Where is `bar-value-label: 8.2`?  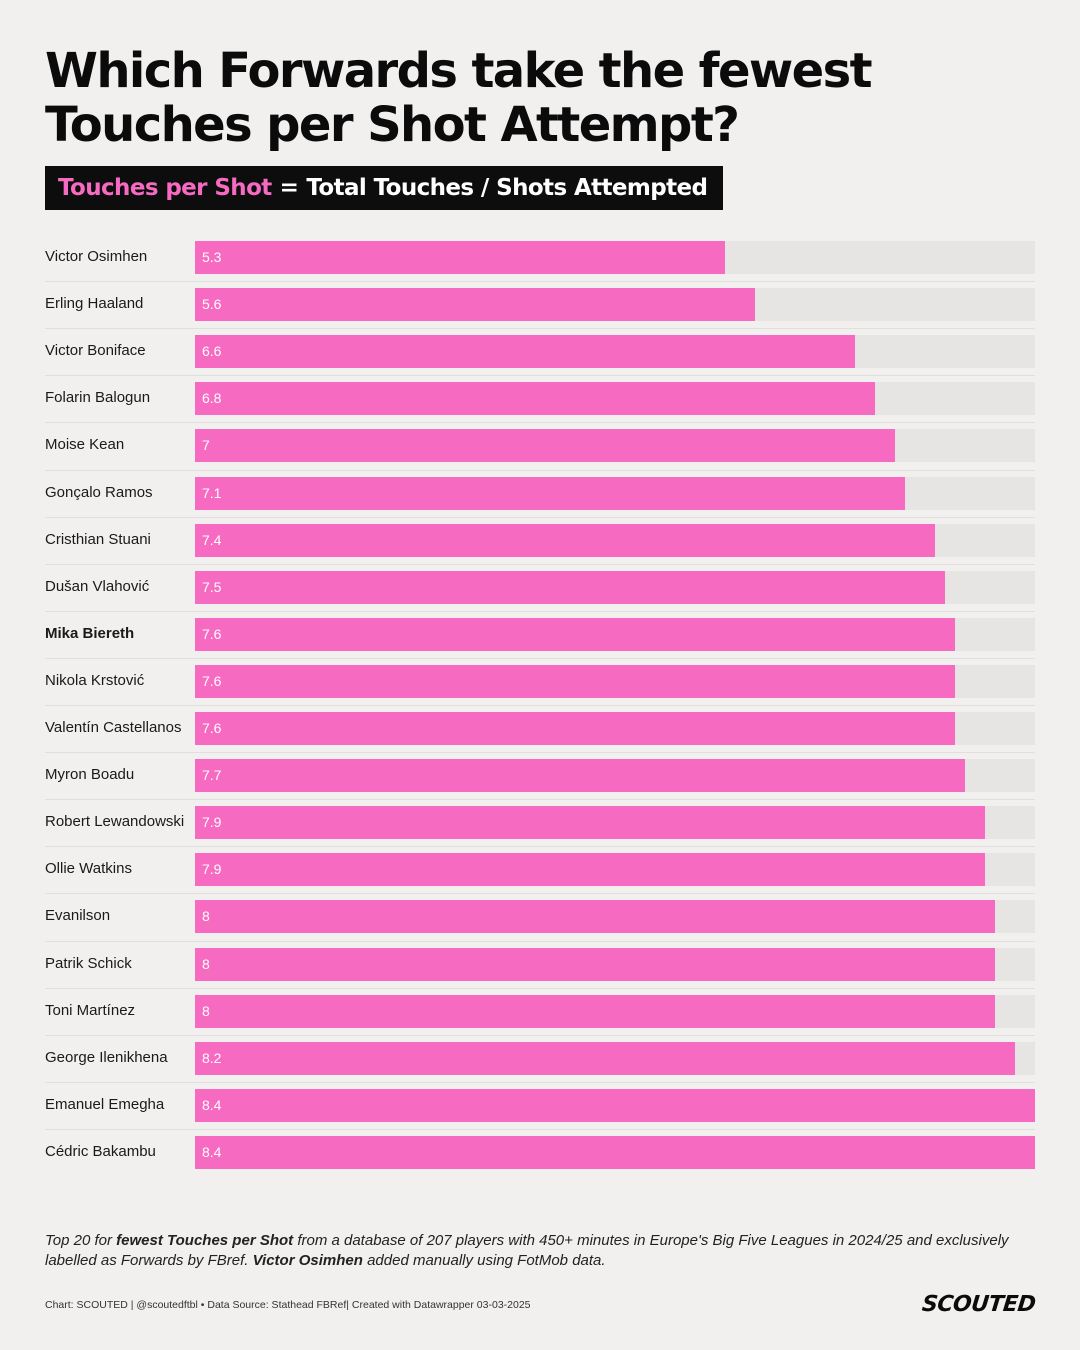
bar-value-label: 8.2 is located at coordinates (212, 1057).